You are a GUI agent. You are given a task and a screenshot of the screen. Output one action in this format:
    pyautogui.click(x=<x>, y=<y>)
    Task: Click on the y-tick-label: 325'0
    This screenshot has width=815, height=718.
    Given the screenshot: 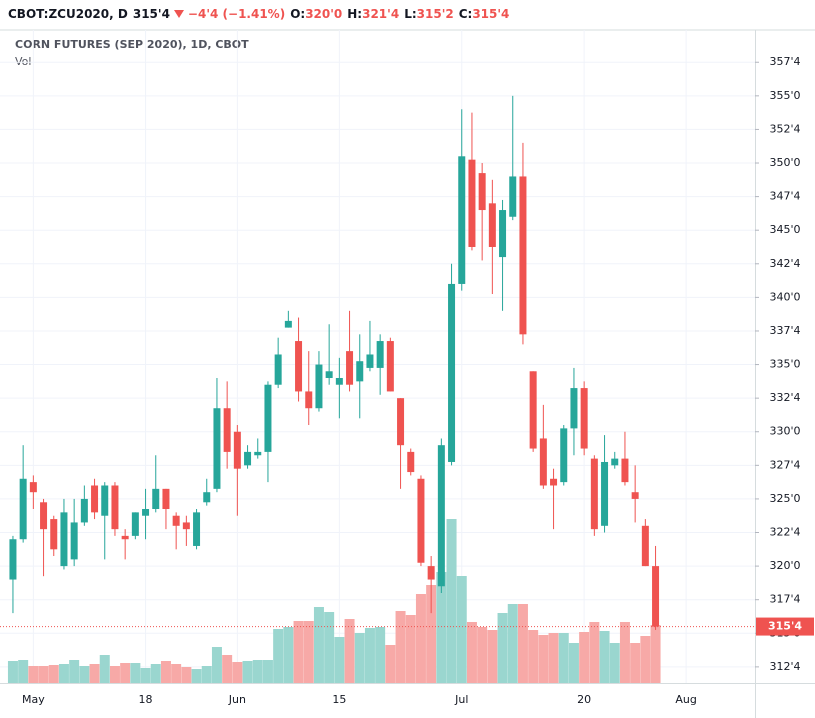 What is the action you would take?
    pyautogui.click(x=784, y=498)
    